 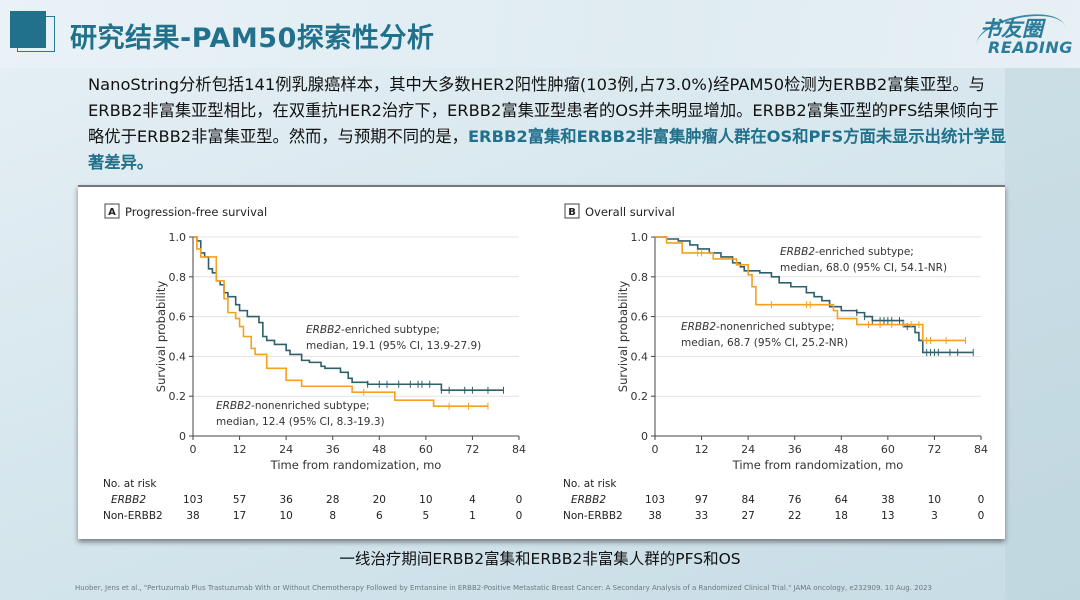 I want to click on annotation-median: median, 12.4 (95% CI, 8.3-19.3), so click(x=300, y=422).